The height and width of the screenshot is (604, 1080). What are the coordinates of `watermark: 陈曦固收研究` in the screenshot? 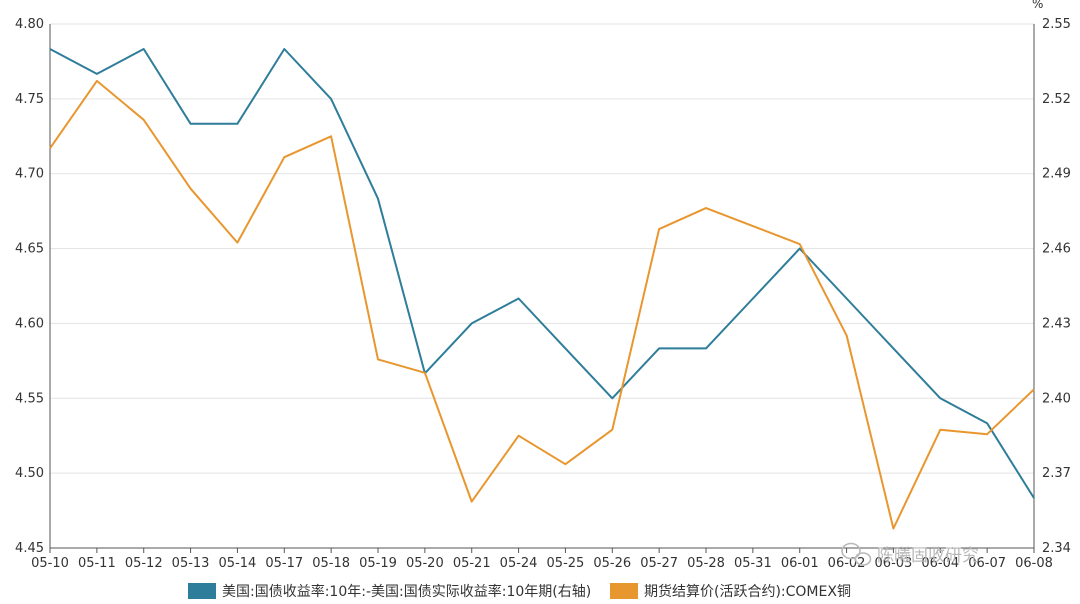 It's located at (910, 554).